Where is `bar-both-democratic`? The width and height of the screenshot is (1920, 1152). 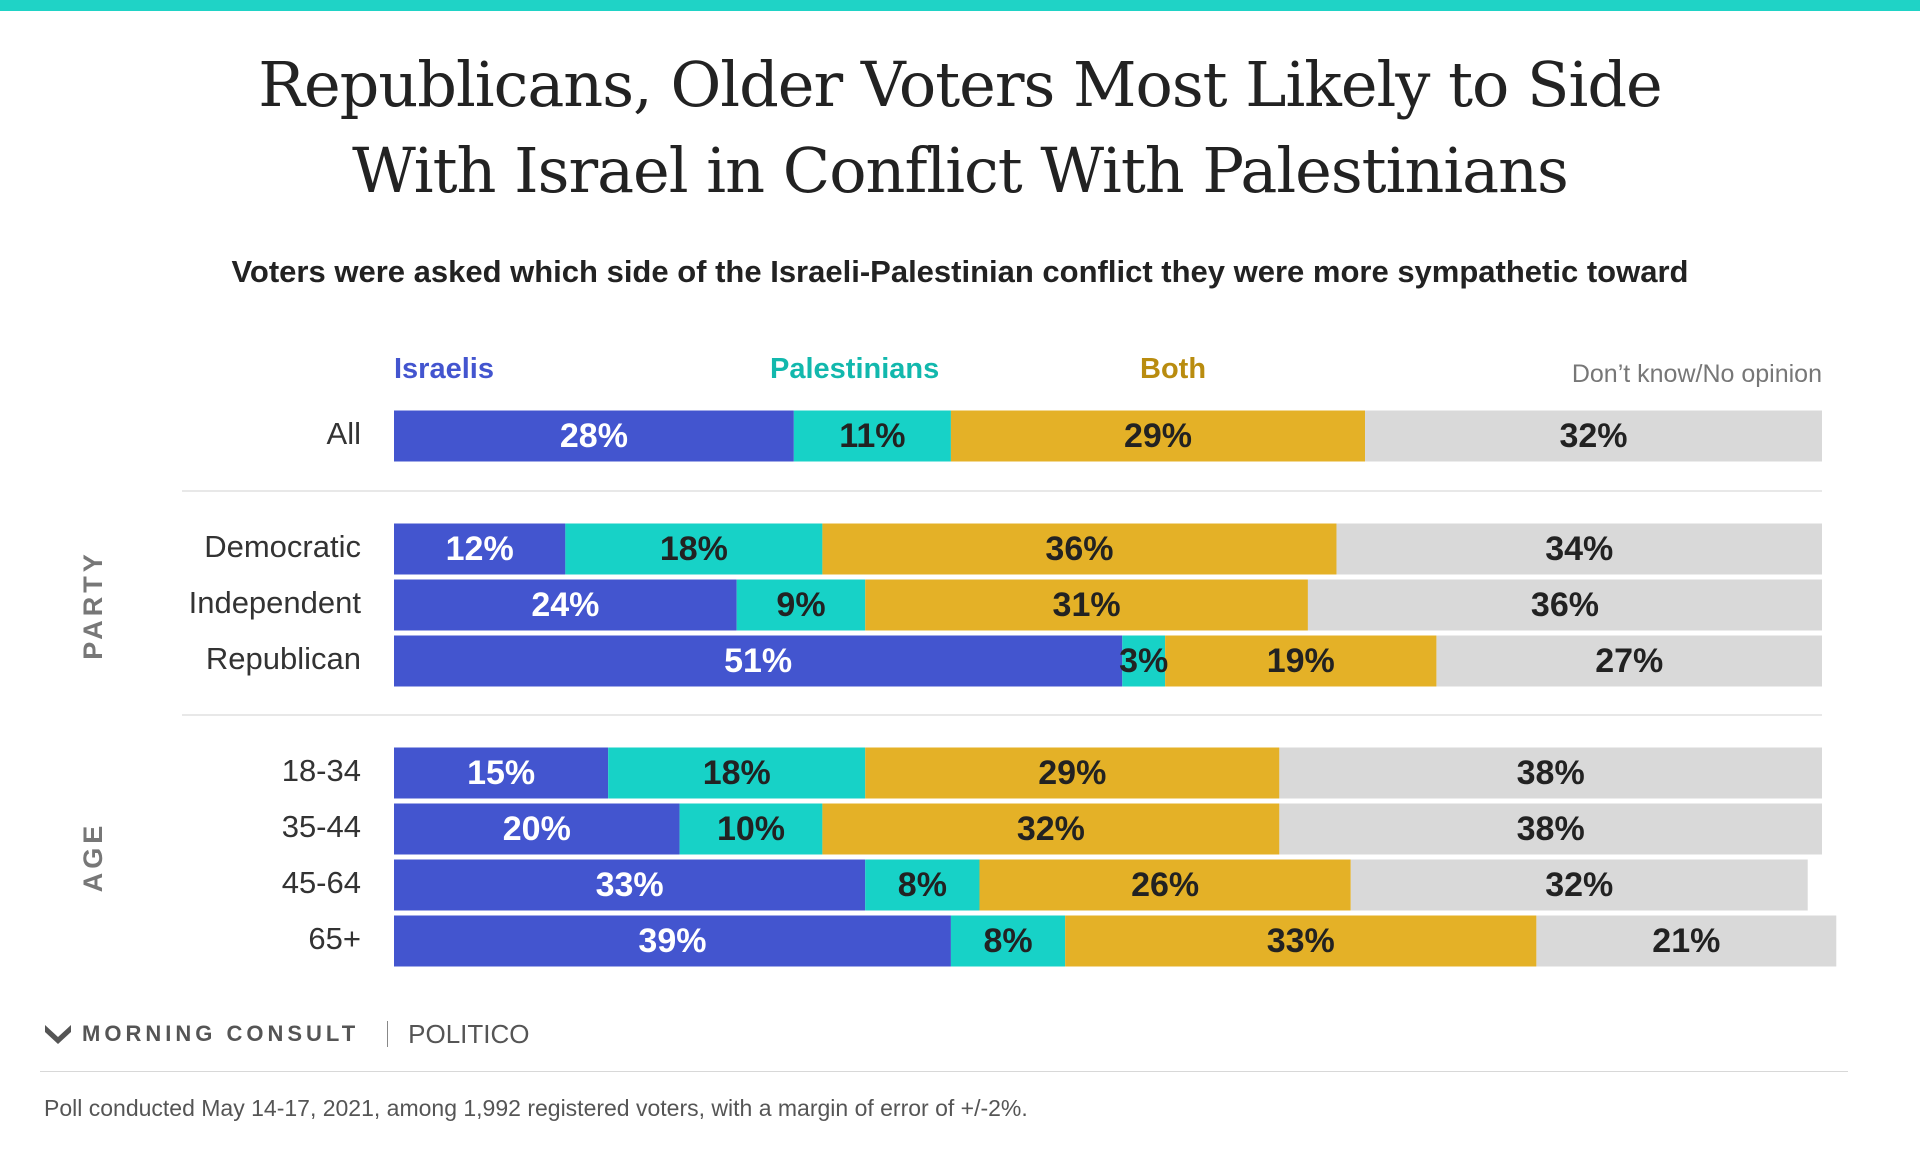
bar-both-democratic is located at coordinates (1079, 549).